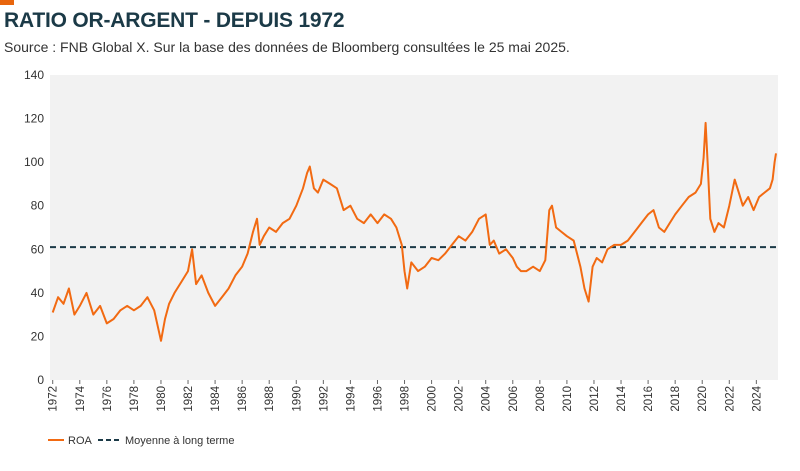 This screenshot has width=800, height=471. What do you see at coordinates (34, 75) in the screenshot?
I see `y-tick-label: 140` at bounding box center [34, 75].